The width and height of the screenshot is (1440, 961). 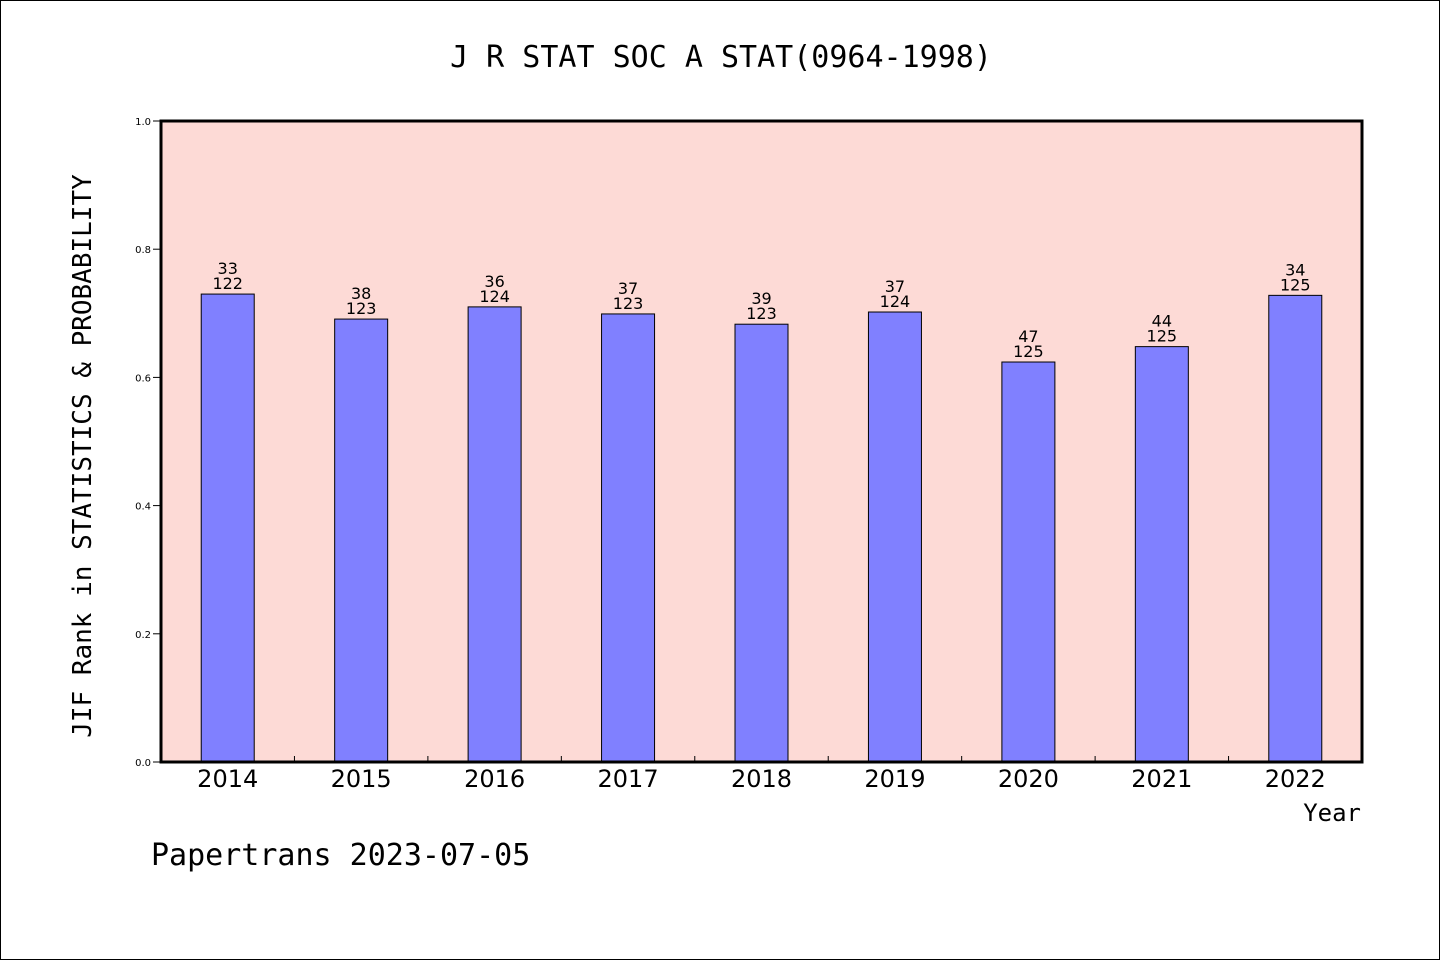 What do you see at coordinates (1295, 269) in the screenshot?
I see `bar-rank-label-2022: 34` at bounding box center [1295, 269].